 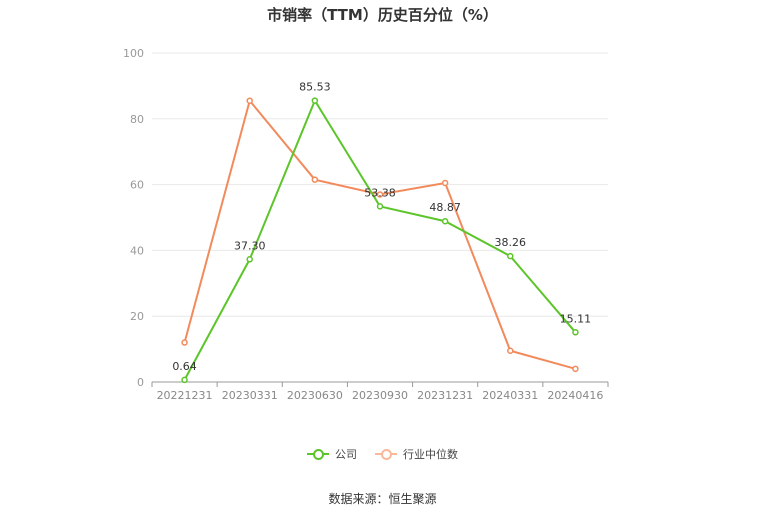 What do you see at coordinates (511, 242) in the screenshot?
I see `data-label-company: 38.26` at bounding box center [511, 242].